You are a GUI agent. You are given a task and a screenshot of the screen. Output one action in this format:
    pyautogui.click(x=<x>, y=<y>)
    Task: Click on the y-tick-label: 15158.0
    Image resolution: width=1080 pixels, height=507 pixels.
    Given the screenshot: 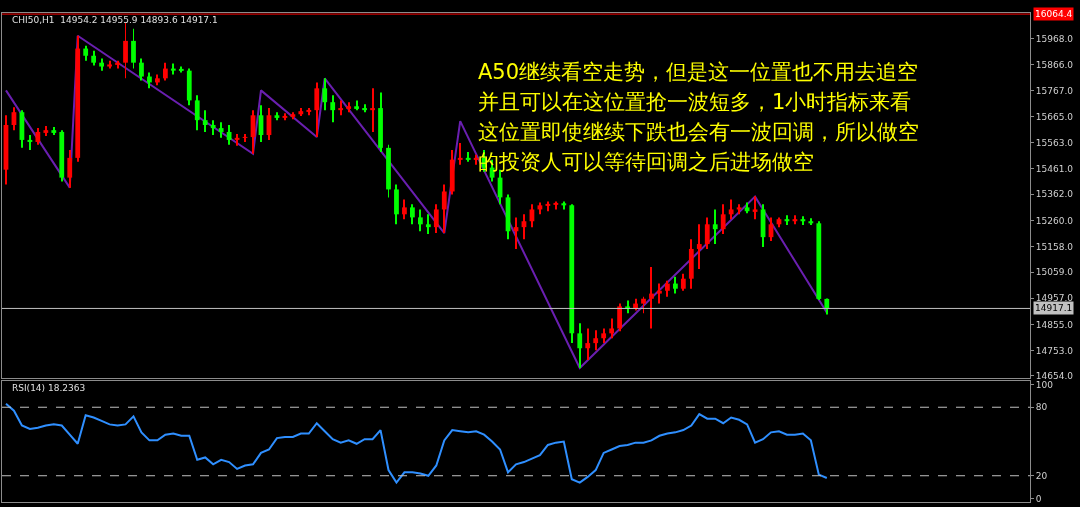 What is the action you would take?
    pyautogui.click(x=1054, y=246)
    